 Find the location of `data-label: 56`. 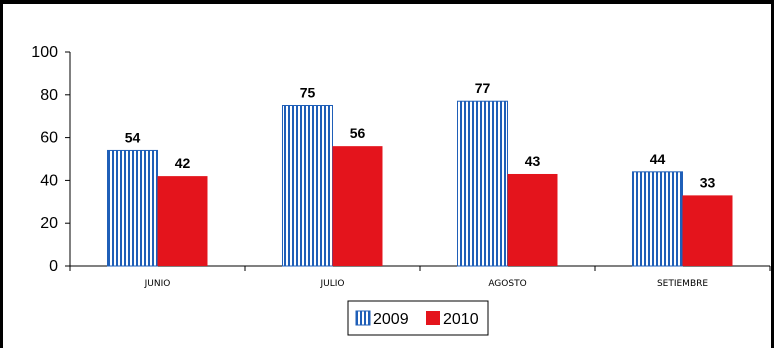

data-label: 56 is located at coordinates (358, 133).